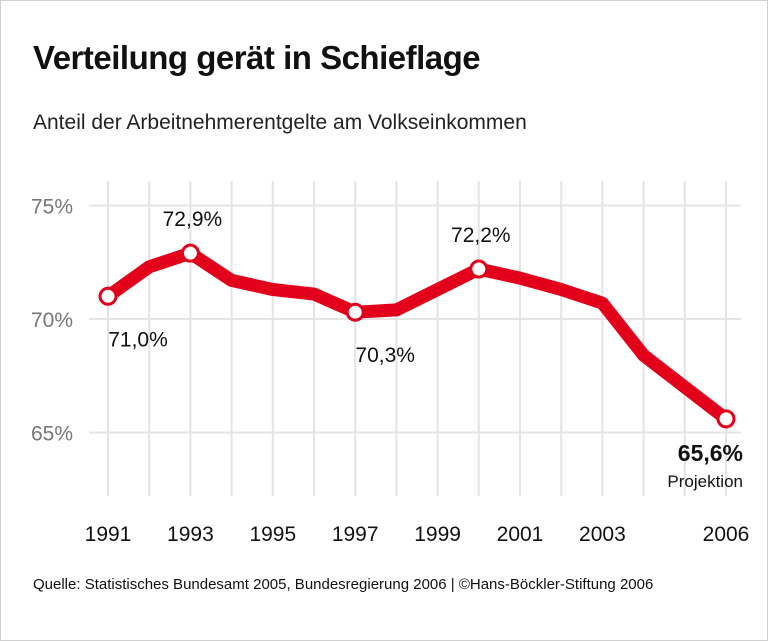 The height and width of the screenshot is (641, 768). What do you see at coordinates (108, 534) in the screenshot?
I see `x-tick-label: 1991` at bounding box center [108, 534].